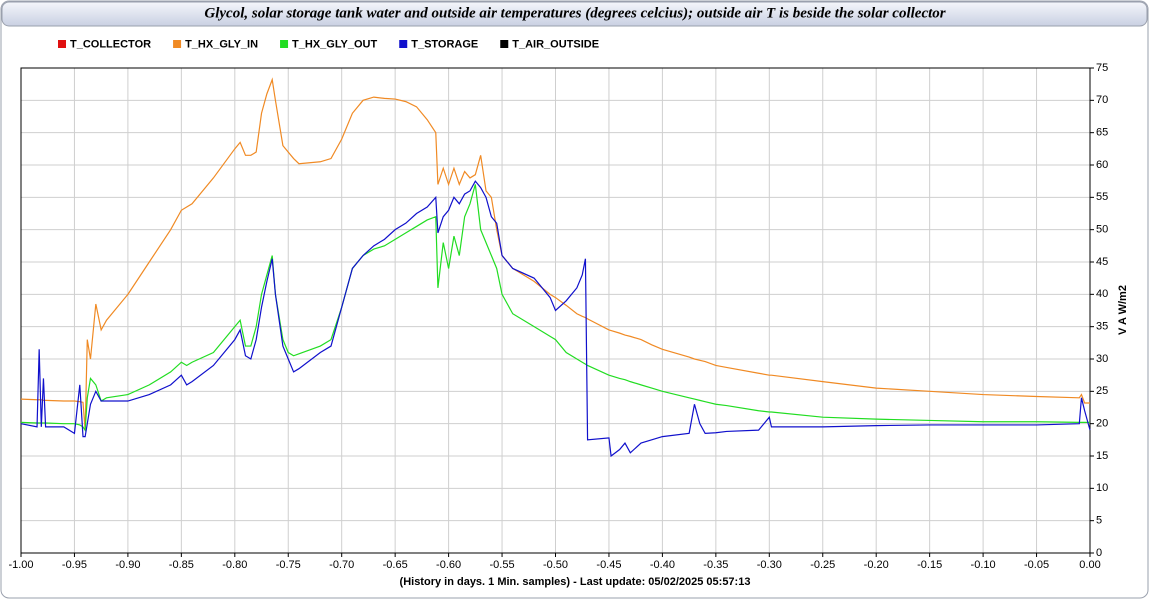 This screenshot has height=600, width=1150. Describe the element at coordinates (288, 565) in the screenshot. I see `x-tick-label: -0.75` at that location.